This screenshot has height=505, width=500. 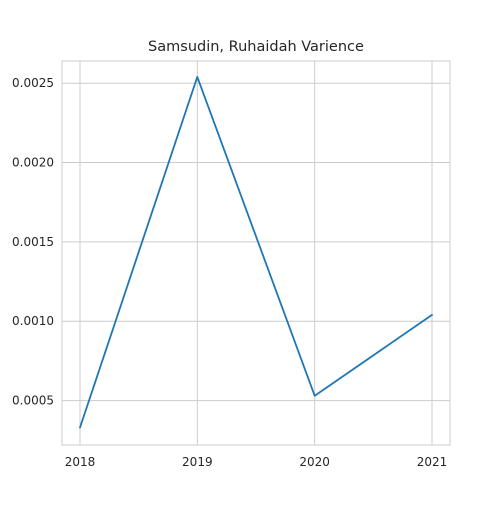 What do you see at coordinates (80, 462) in the screenshot?
I see `x-tick-label: 2018` at bounding box center [80, 462].